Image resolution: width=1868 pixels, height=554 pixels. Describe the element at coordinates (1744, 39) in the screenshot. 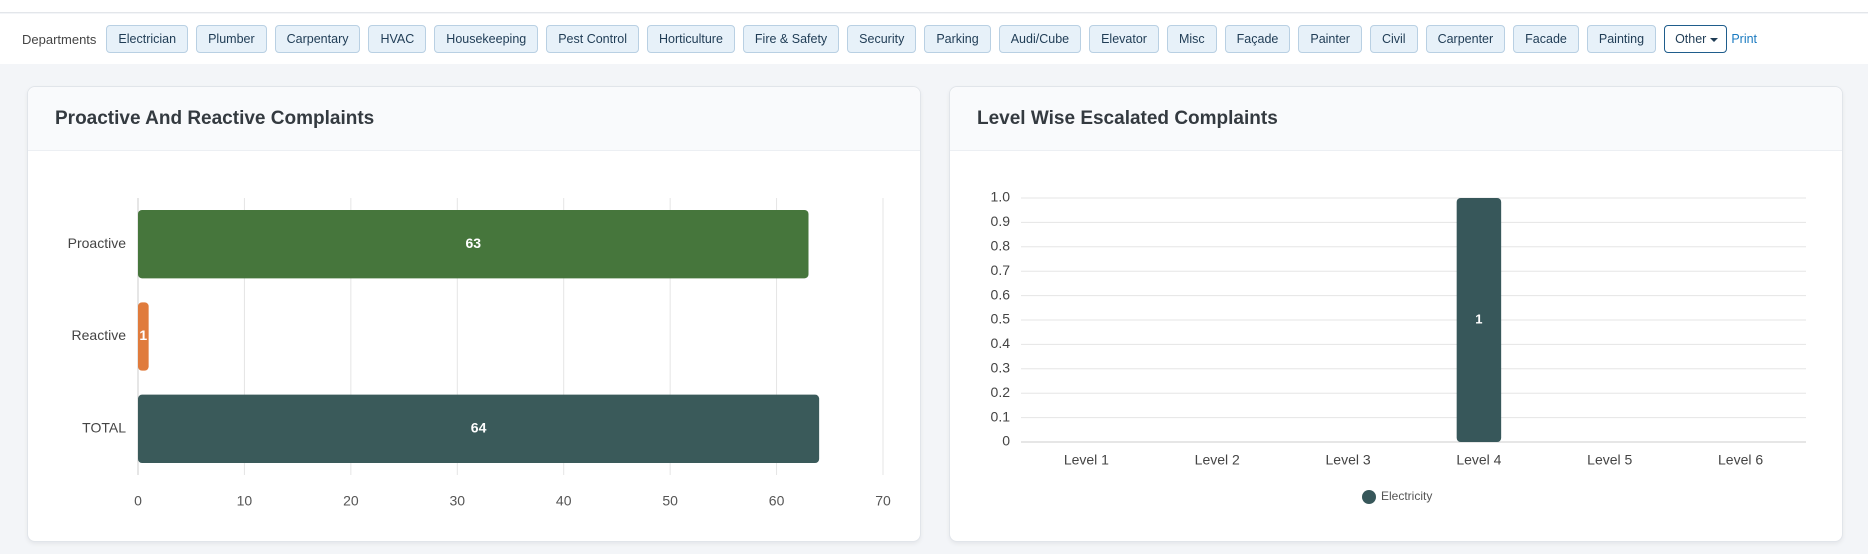

I see `print-link: Print` at that location.